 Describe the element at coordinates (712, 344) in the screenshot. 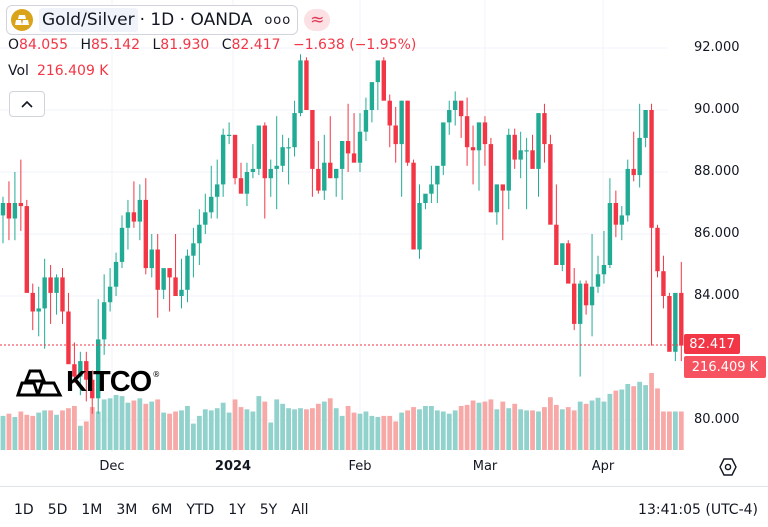

I see `last-price-label: 82.417` at that location.